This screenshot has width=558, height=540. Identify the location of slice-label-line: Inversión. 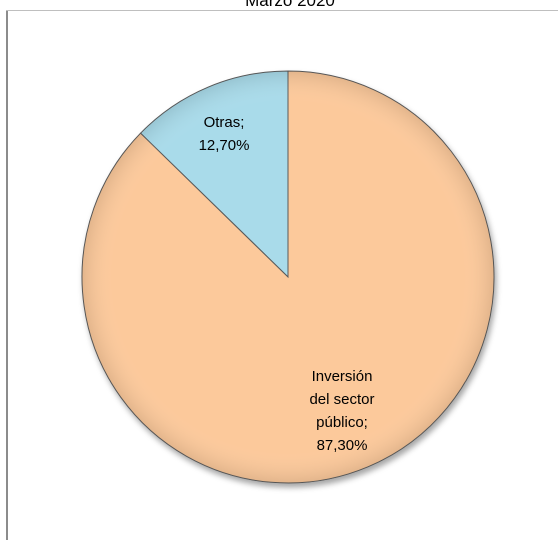
(342, 376).